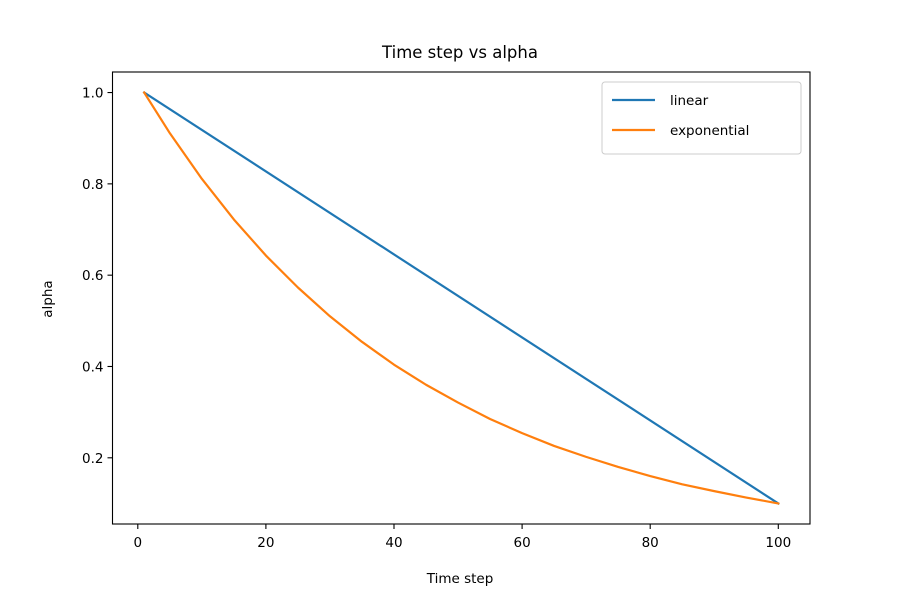 The height and width of the screenshot is (600, 900). What do you see at coordinates (650, 543) in the screenshot?
I see `x-tick-label: 80` at bounding box center [650, 543].